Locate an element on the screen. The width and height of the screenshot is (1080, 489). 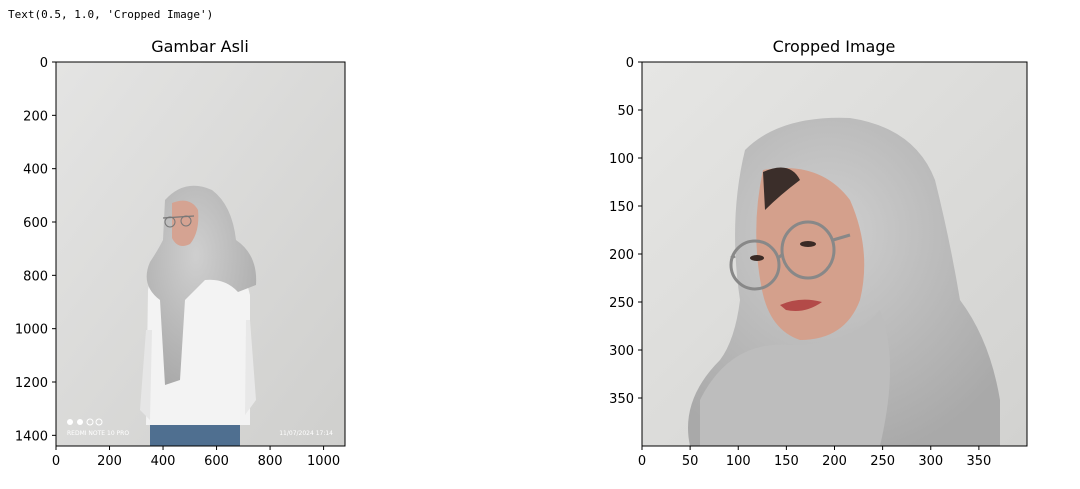
panel-title: Cropped Image is located at coordinates (834, 46).